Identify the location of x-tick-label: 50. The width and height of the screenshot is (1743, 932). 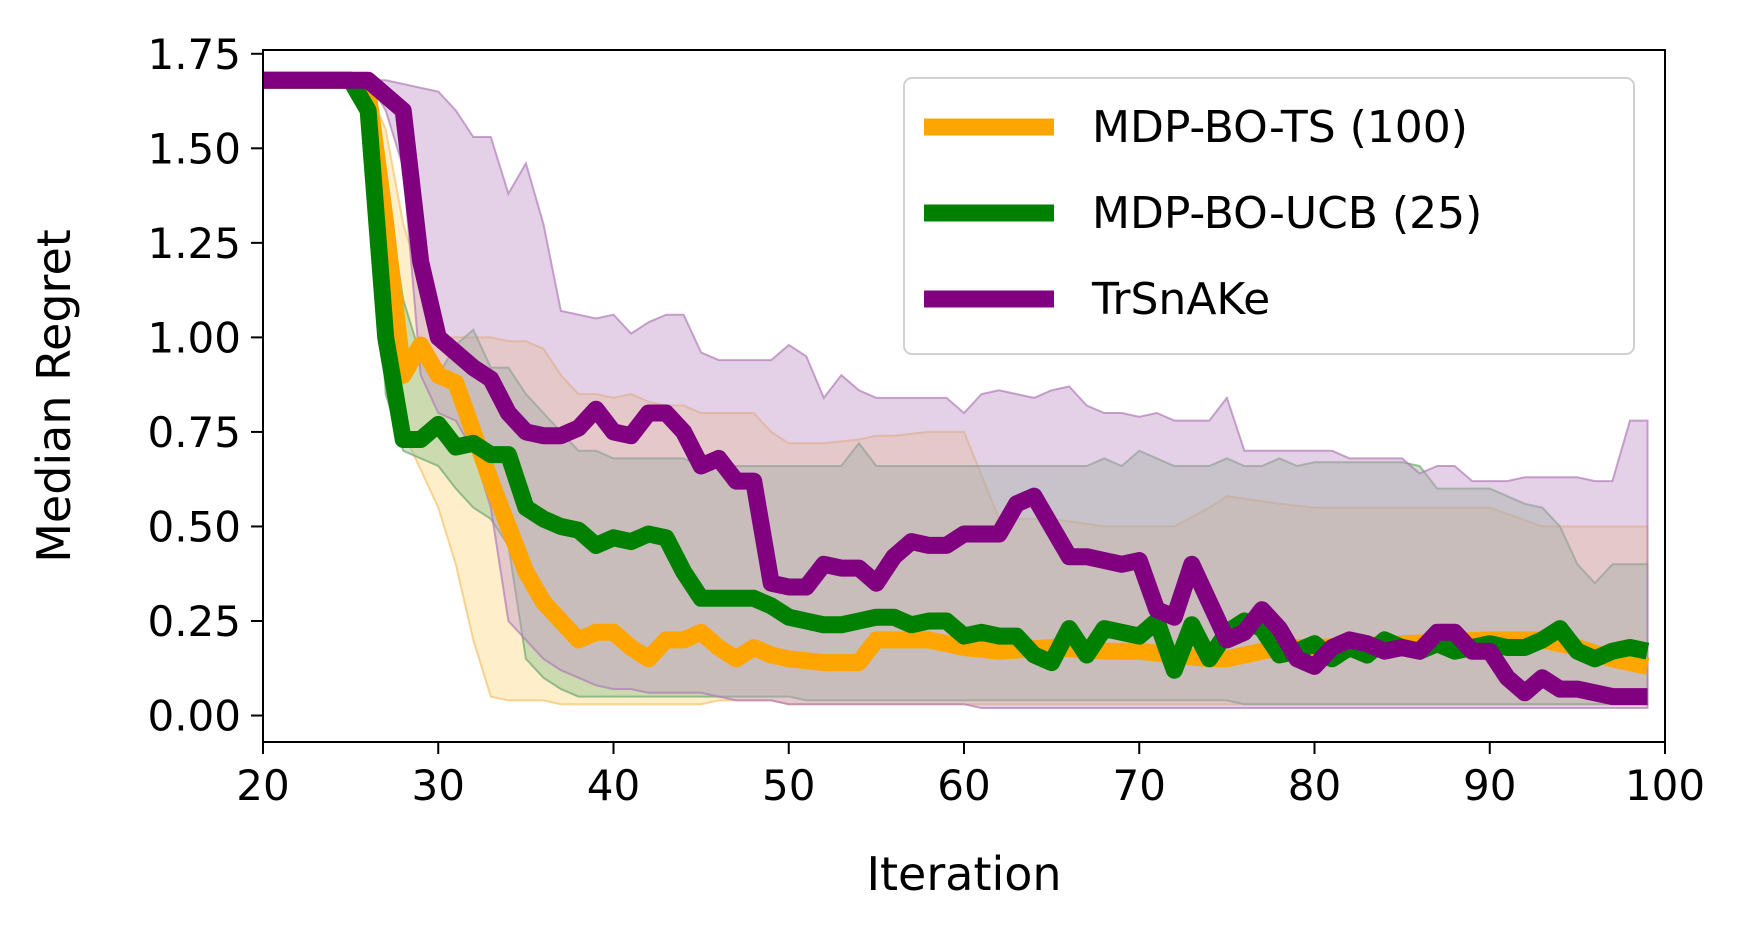
(788, 785).